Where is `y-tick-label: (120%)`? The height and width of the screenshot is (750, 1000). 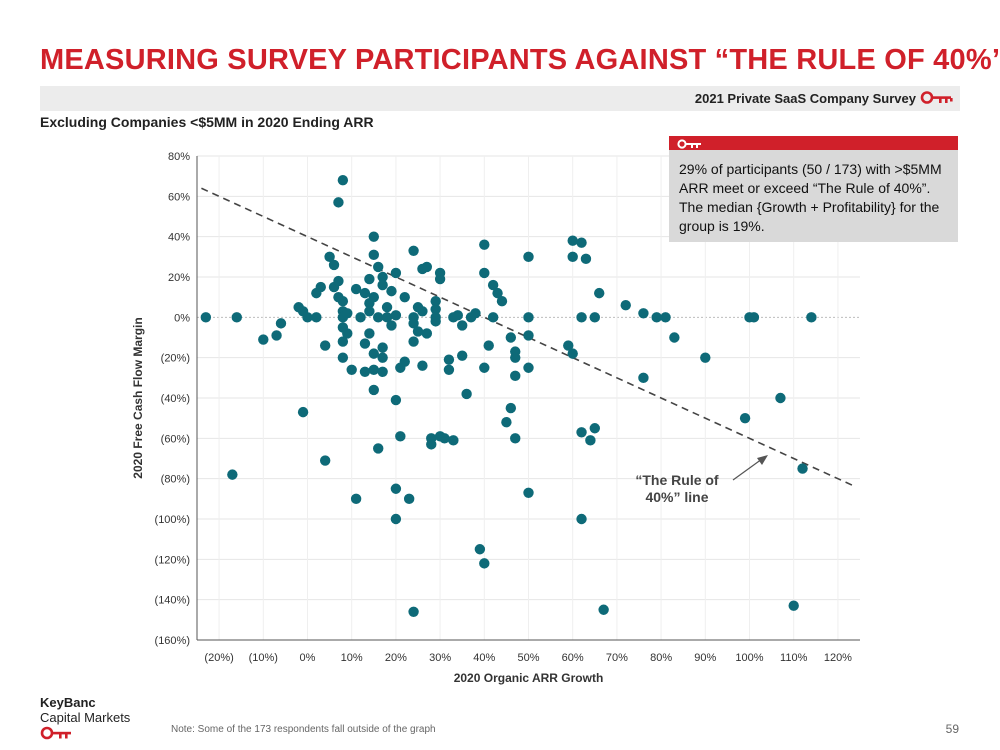 y-tick-label: (120%) is located at coordinates (172, 560).